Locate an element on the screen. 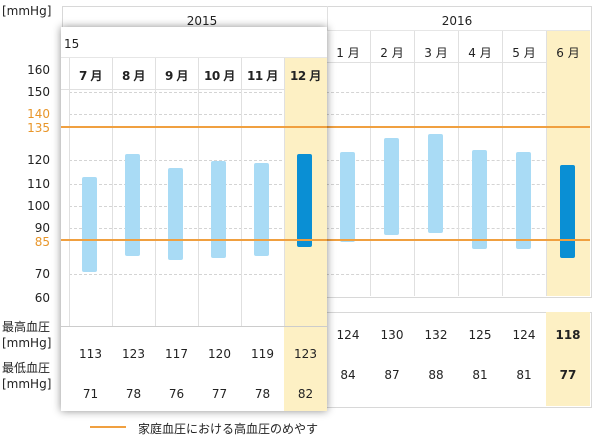 This screenshot has width=595, height=445. back-low-value-1: 84 is located at coordinates (348, 375).